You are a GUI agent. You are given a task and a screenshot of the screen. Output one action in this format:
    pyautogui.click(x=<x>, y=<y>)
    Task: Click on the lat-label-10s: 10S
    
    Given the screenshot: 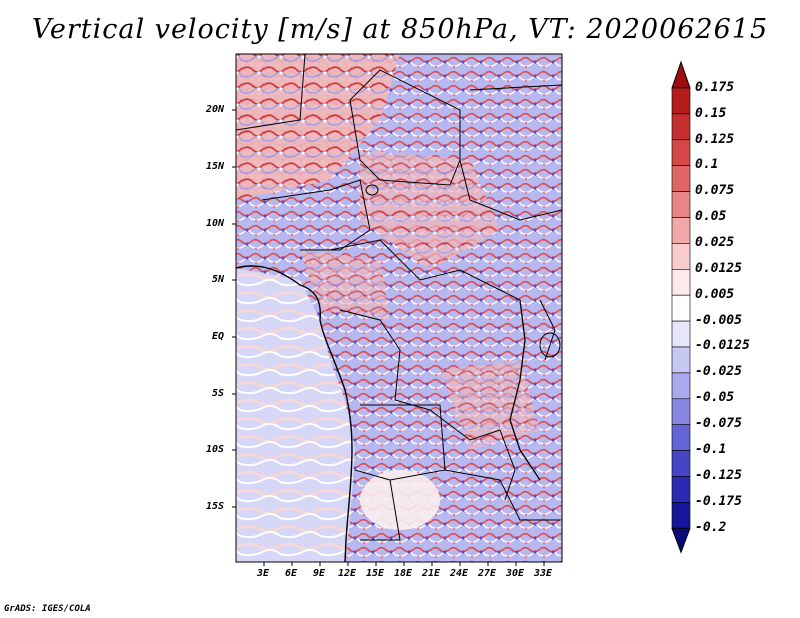 What is the action you would take?
    pyautogui.click(x=215, y=449)
    